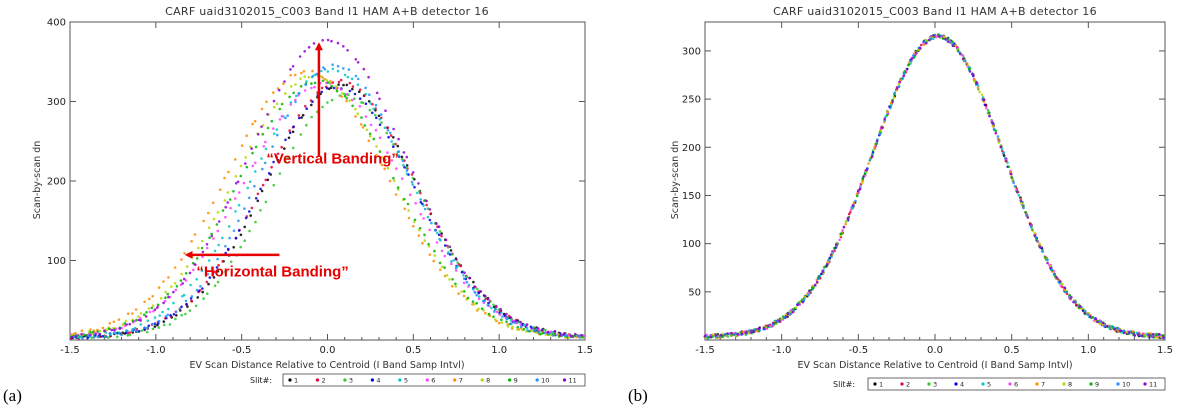  I want to click on legend-label-4: 4, so click(378, 381).